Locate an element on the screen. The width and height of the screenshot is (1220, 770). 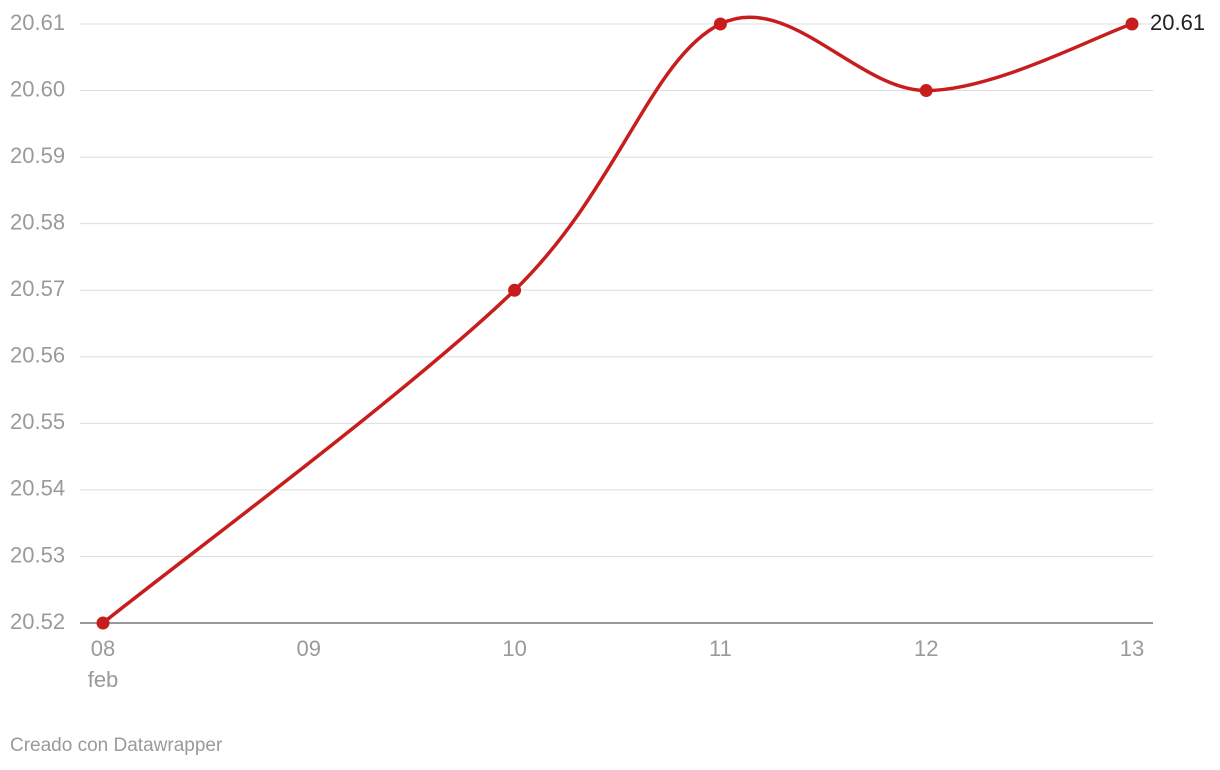
y-tick-label: 20.60 is located at coordinates (37, 88).